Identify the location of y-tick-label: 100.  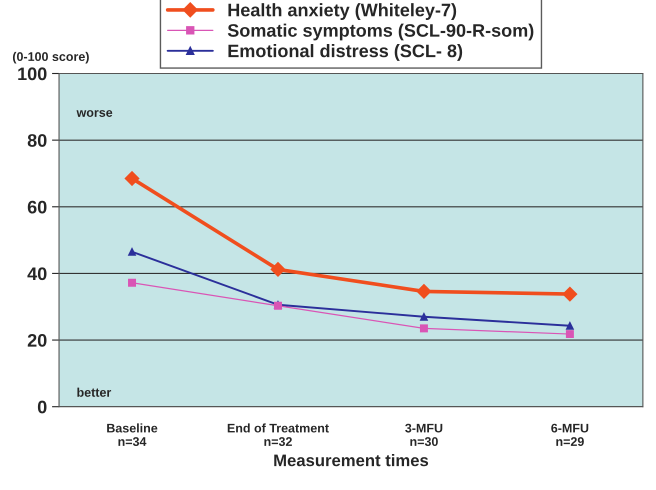
(32, 73).